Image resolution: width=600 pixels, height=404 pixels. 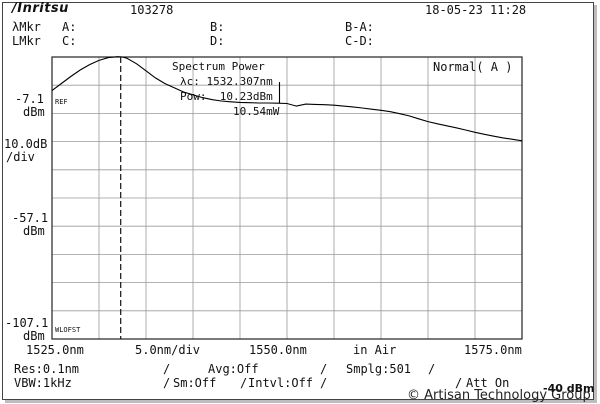 I want to click on marker-b-a: B-A:, so click(x=359, y=27).